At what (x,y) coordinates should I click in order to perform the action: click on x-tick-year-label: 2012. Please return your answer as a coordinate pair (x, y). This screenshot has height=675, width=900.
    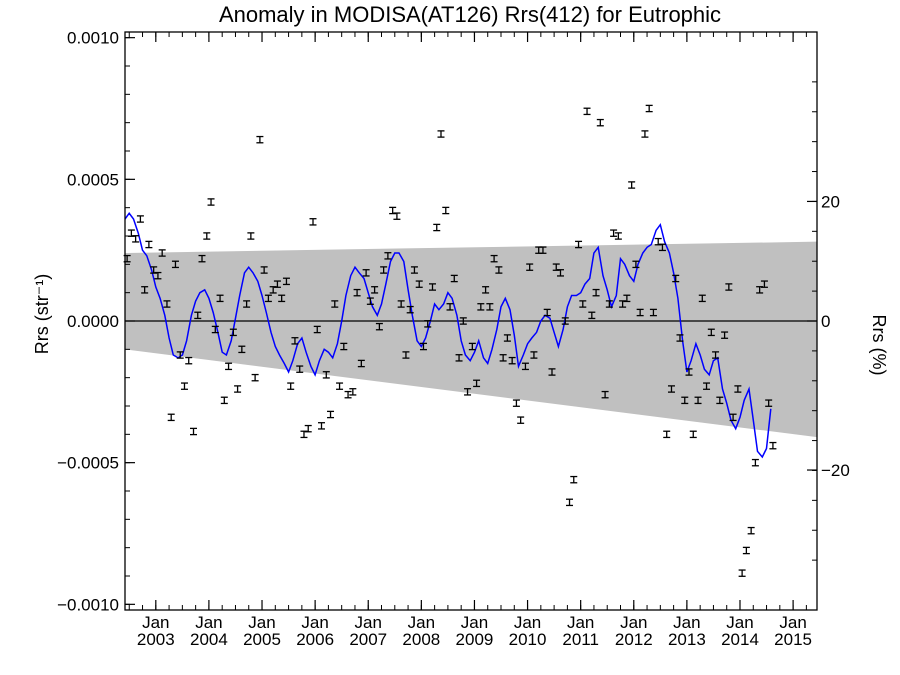
    Looking at the image, I should click on (634, 639).